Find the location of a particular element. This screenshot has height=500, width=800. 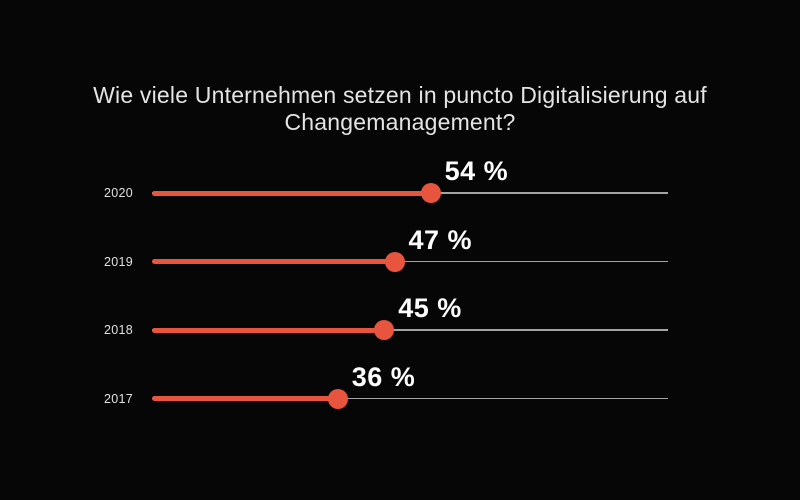

value-label: 45 % is located at coordinates (430, 308).